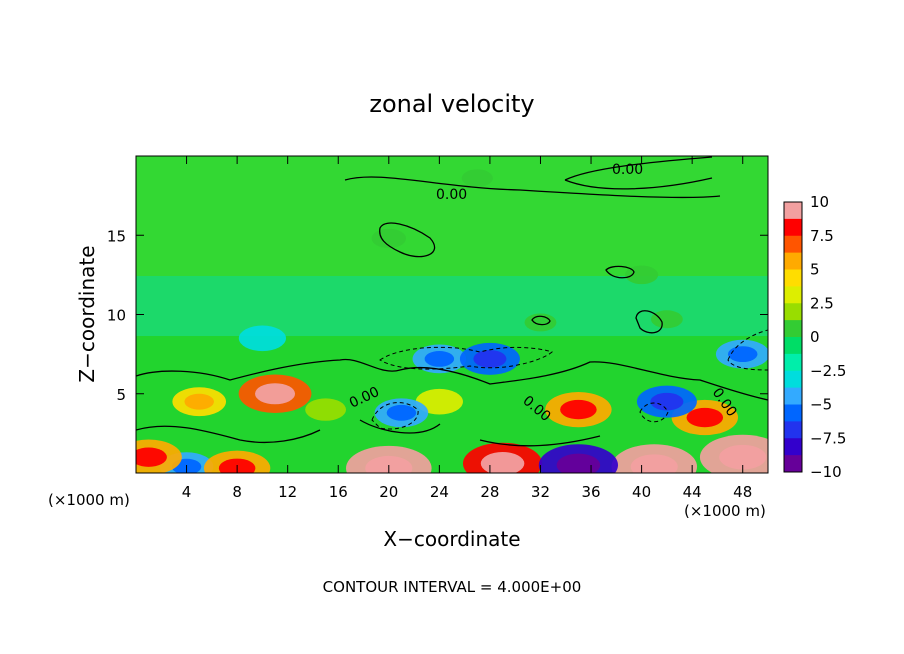 The width and height of the screenshot is (904, 654). I want to click on colorbar-label: 7.5, so click(822, 236).